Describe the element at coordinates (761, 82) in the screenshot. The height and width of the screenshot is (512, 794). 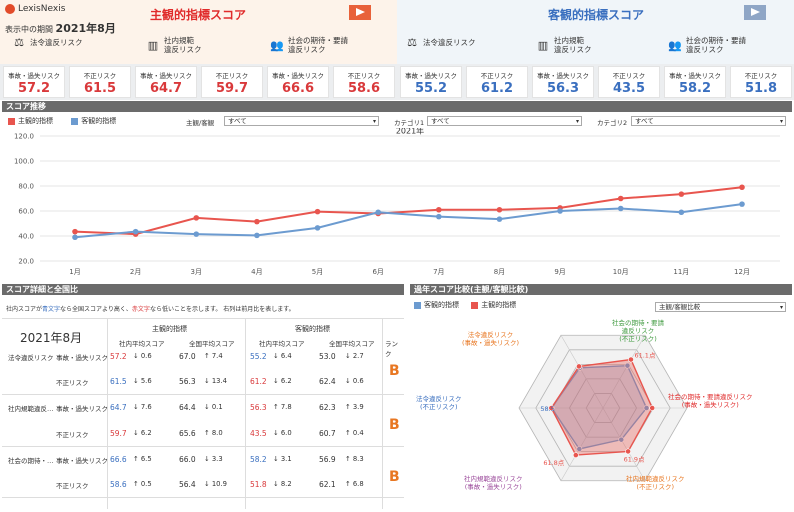
I see `kpi-tile: 不正リスク 51.8` at that location.